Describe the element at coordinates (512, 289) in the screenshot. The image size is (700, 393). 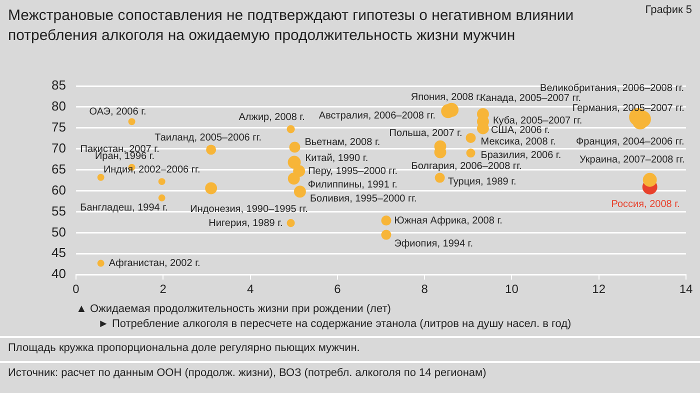
I see `x-tick-label: 10` at that location.